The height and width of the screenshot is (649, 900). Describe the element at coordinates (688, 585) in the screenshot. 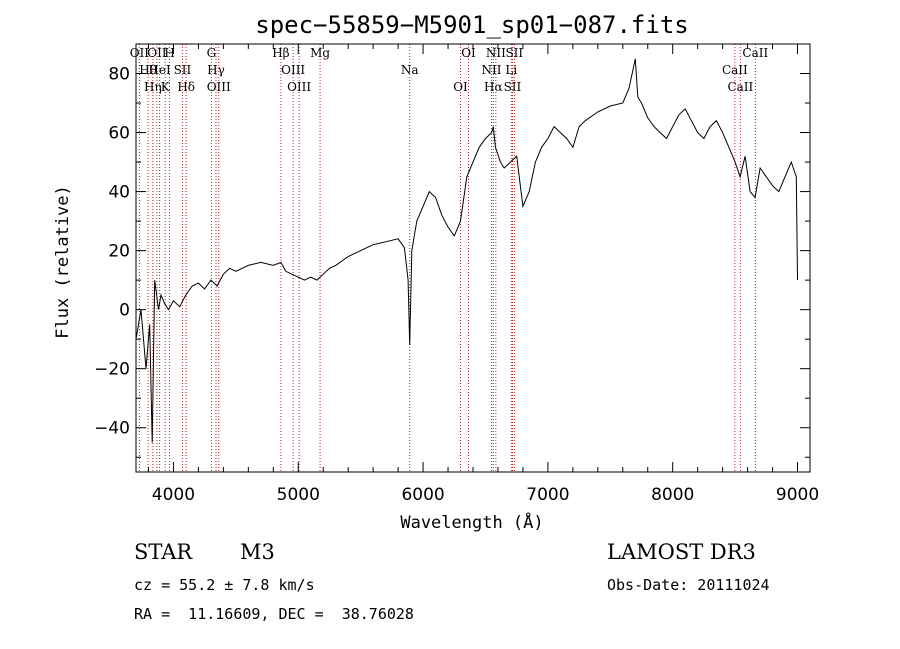

I see `obs-date: Obs-Date: 20111024` at that location.